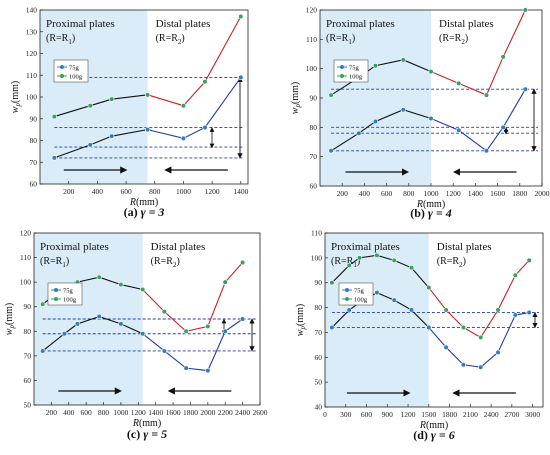 This screenshot has height=455, width=550. Describe the element at coordinates (433, 425) in the screenshot. I see `x-axis-label: R(mm)` at that location.